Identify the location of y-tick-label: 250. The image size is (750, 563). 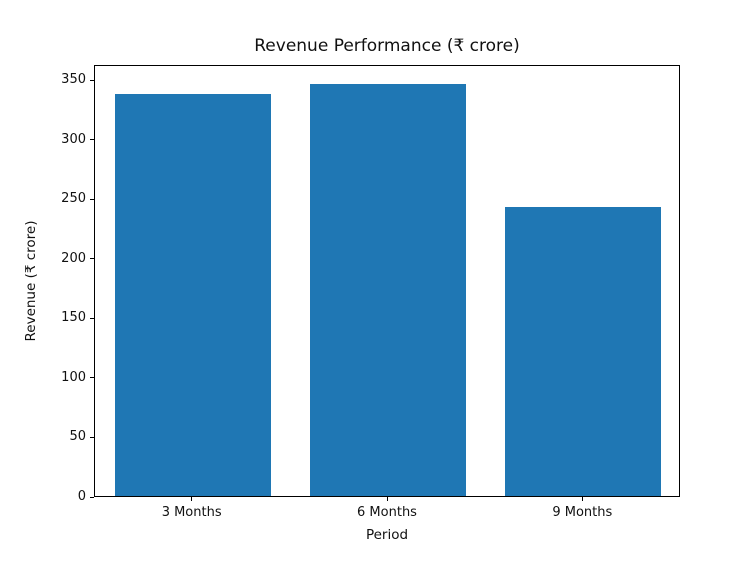
(73, 199).